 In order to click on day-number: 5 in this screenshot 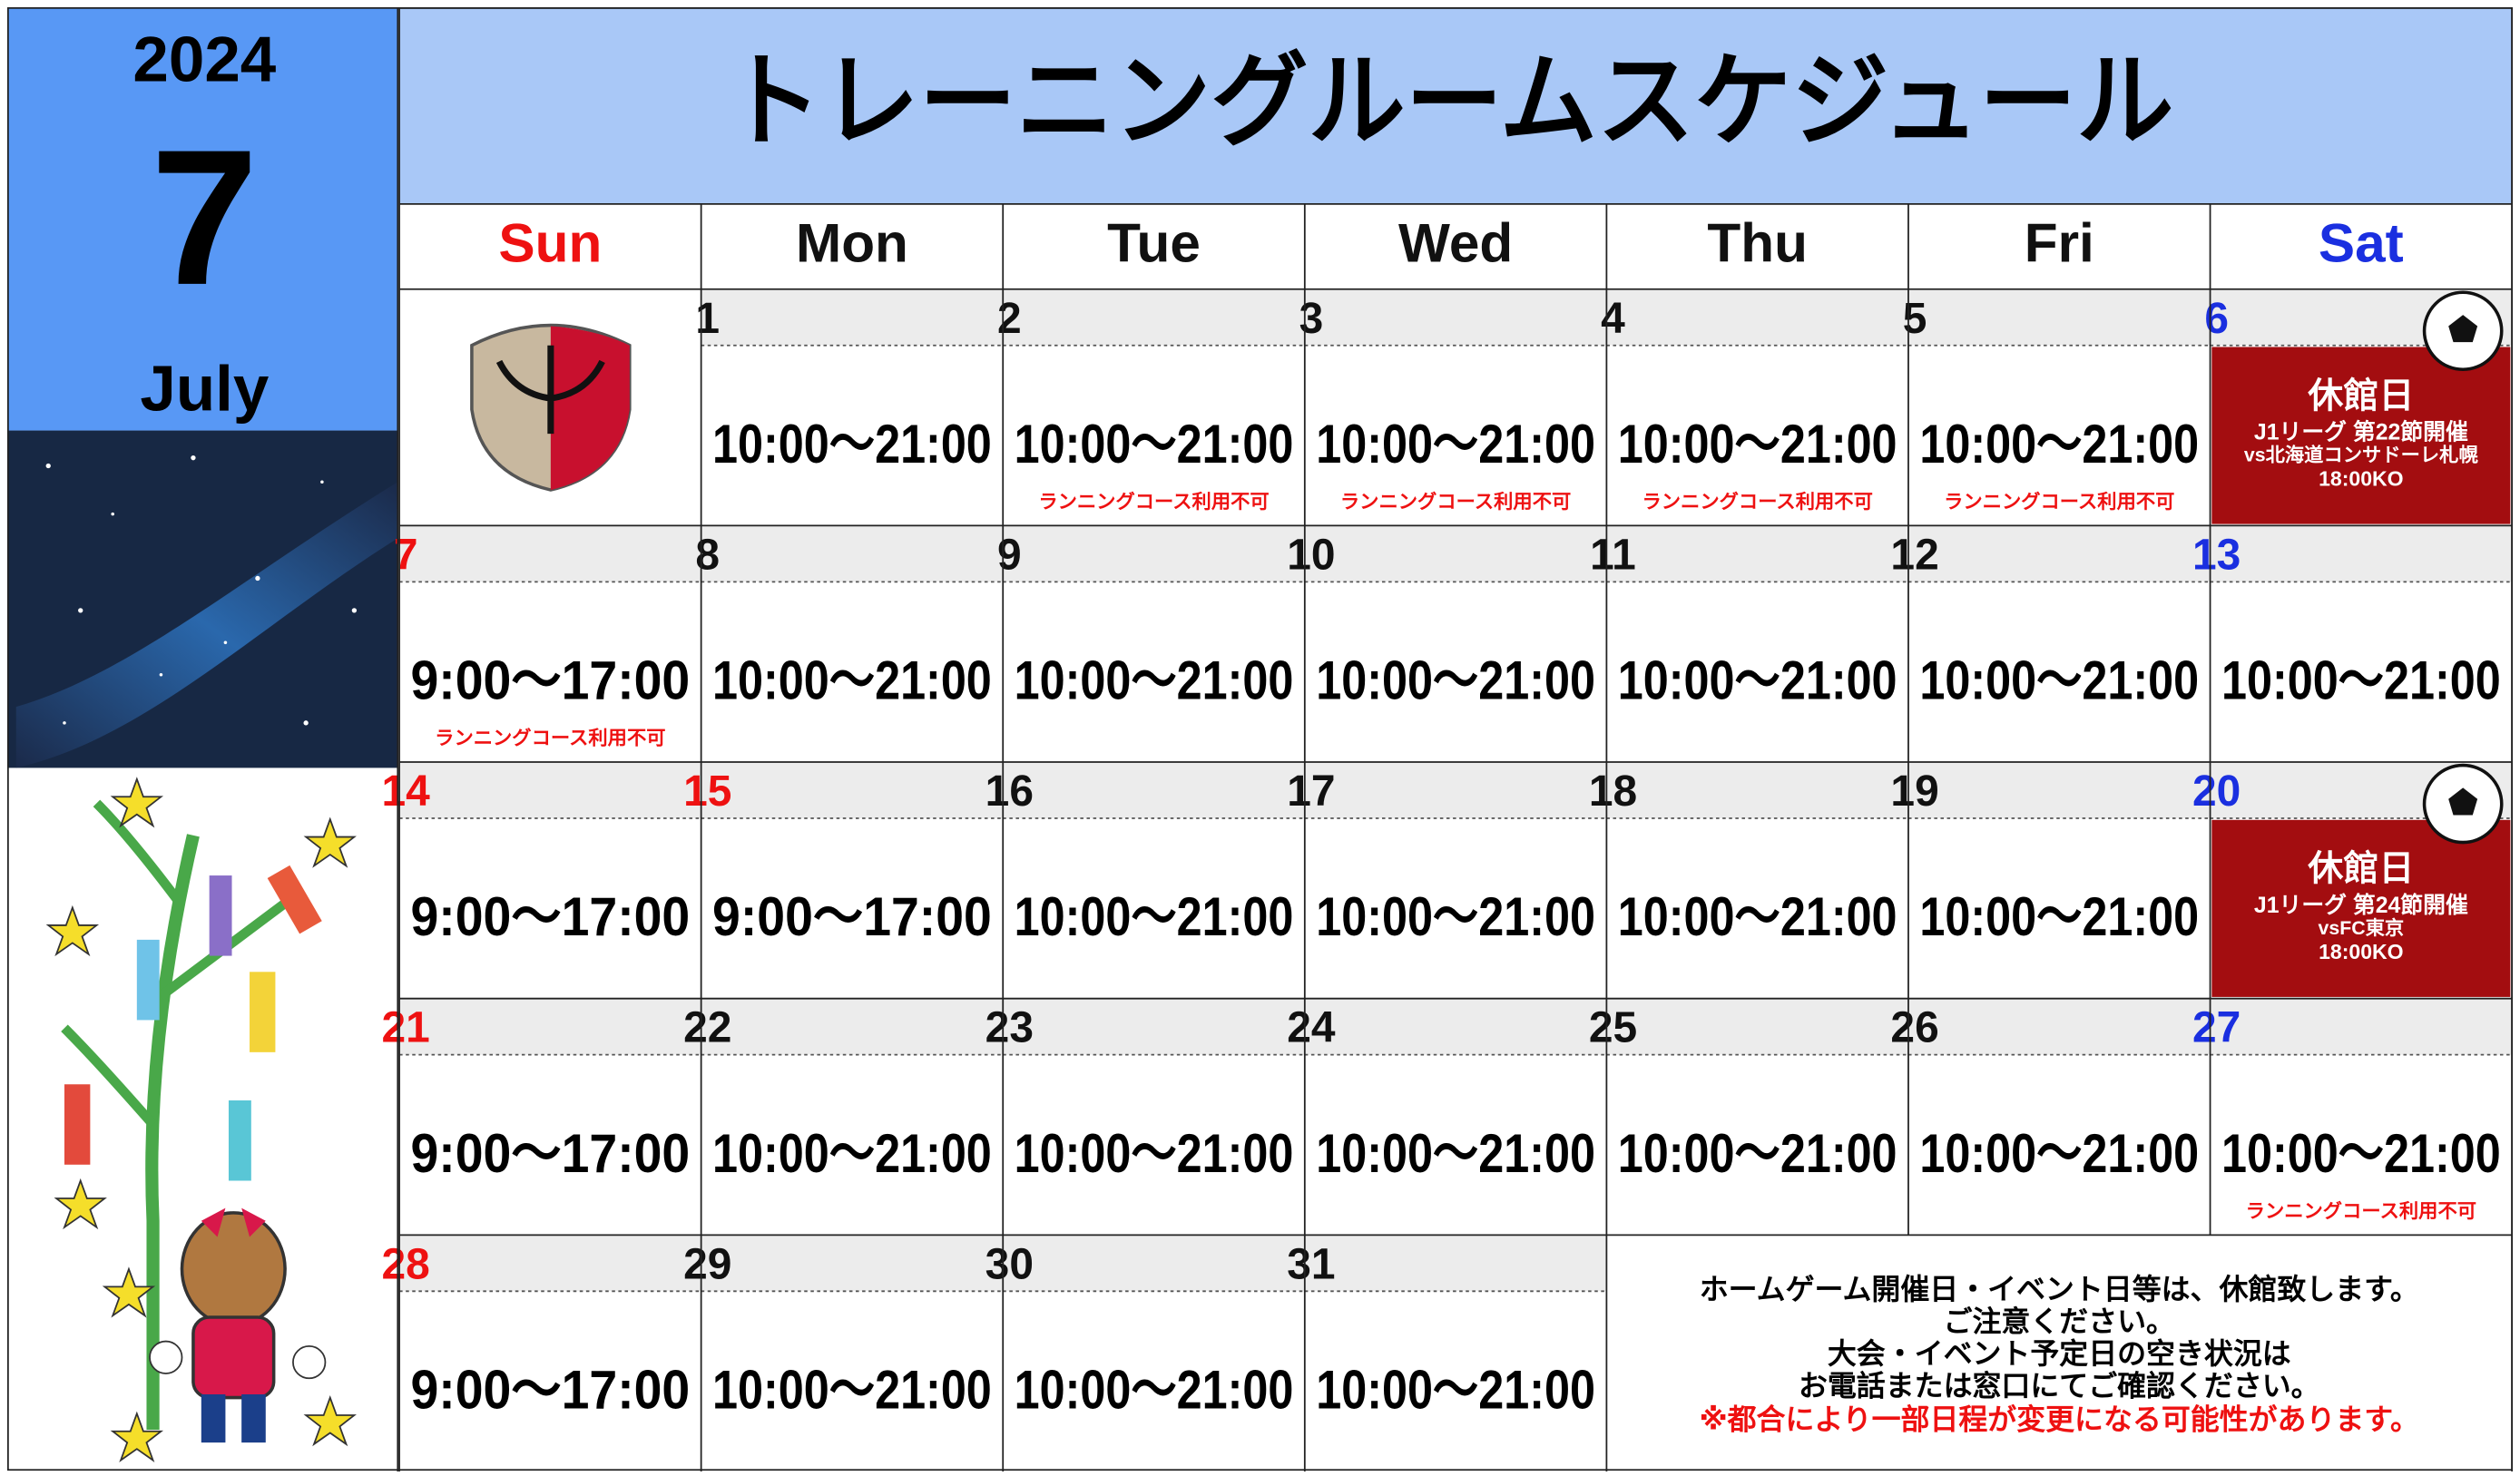, I will do `click(1915, 319)`.